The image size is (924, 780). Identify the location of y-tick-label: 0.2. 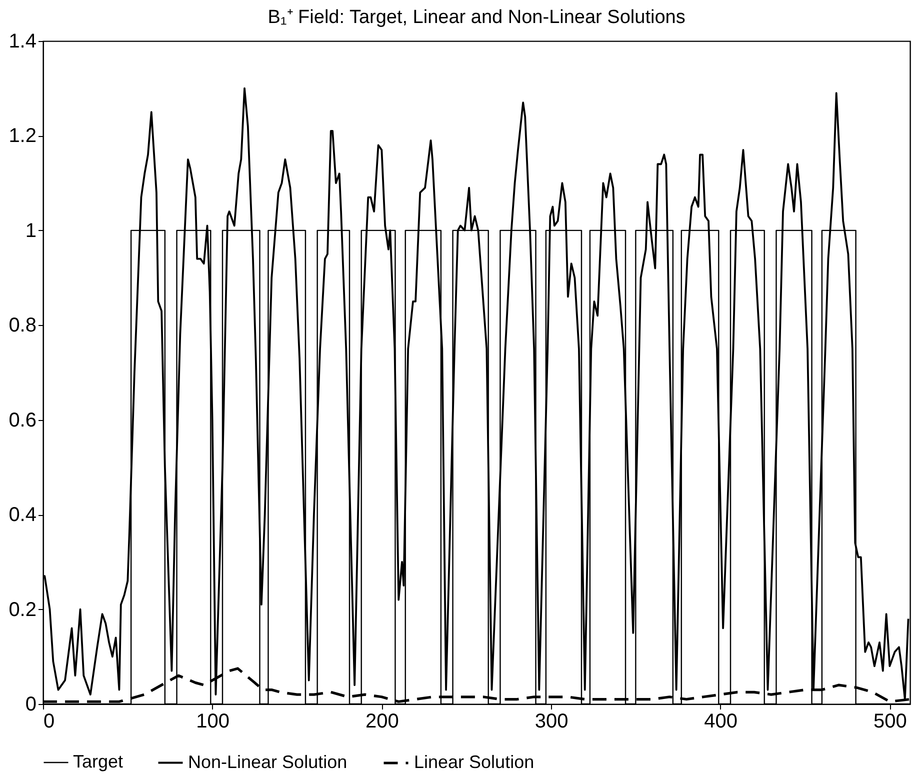
(22, 609).